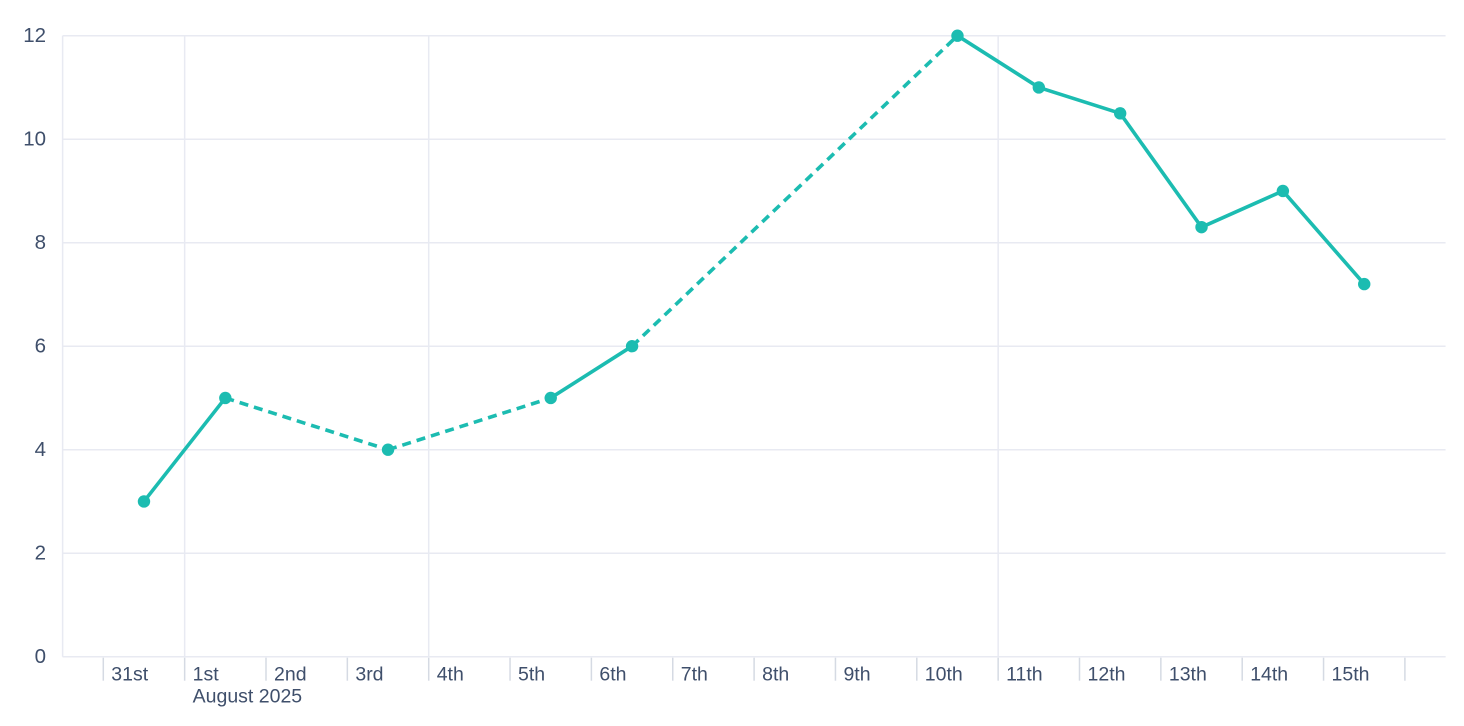 The image size is (1464, 726). I want to click on x-axis-label: 7th, so click(694, 675).